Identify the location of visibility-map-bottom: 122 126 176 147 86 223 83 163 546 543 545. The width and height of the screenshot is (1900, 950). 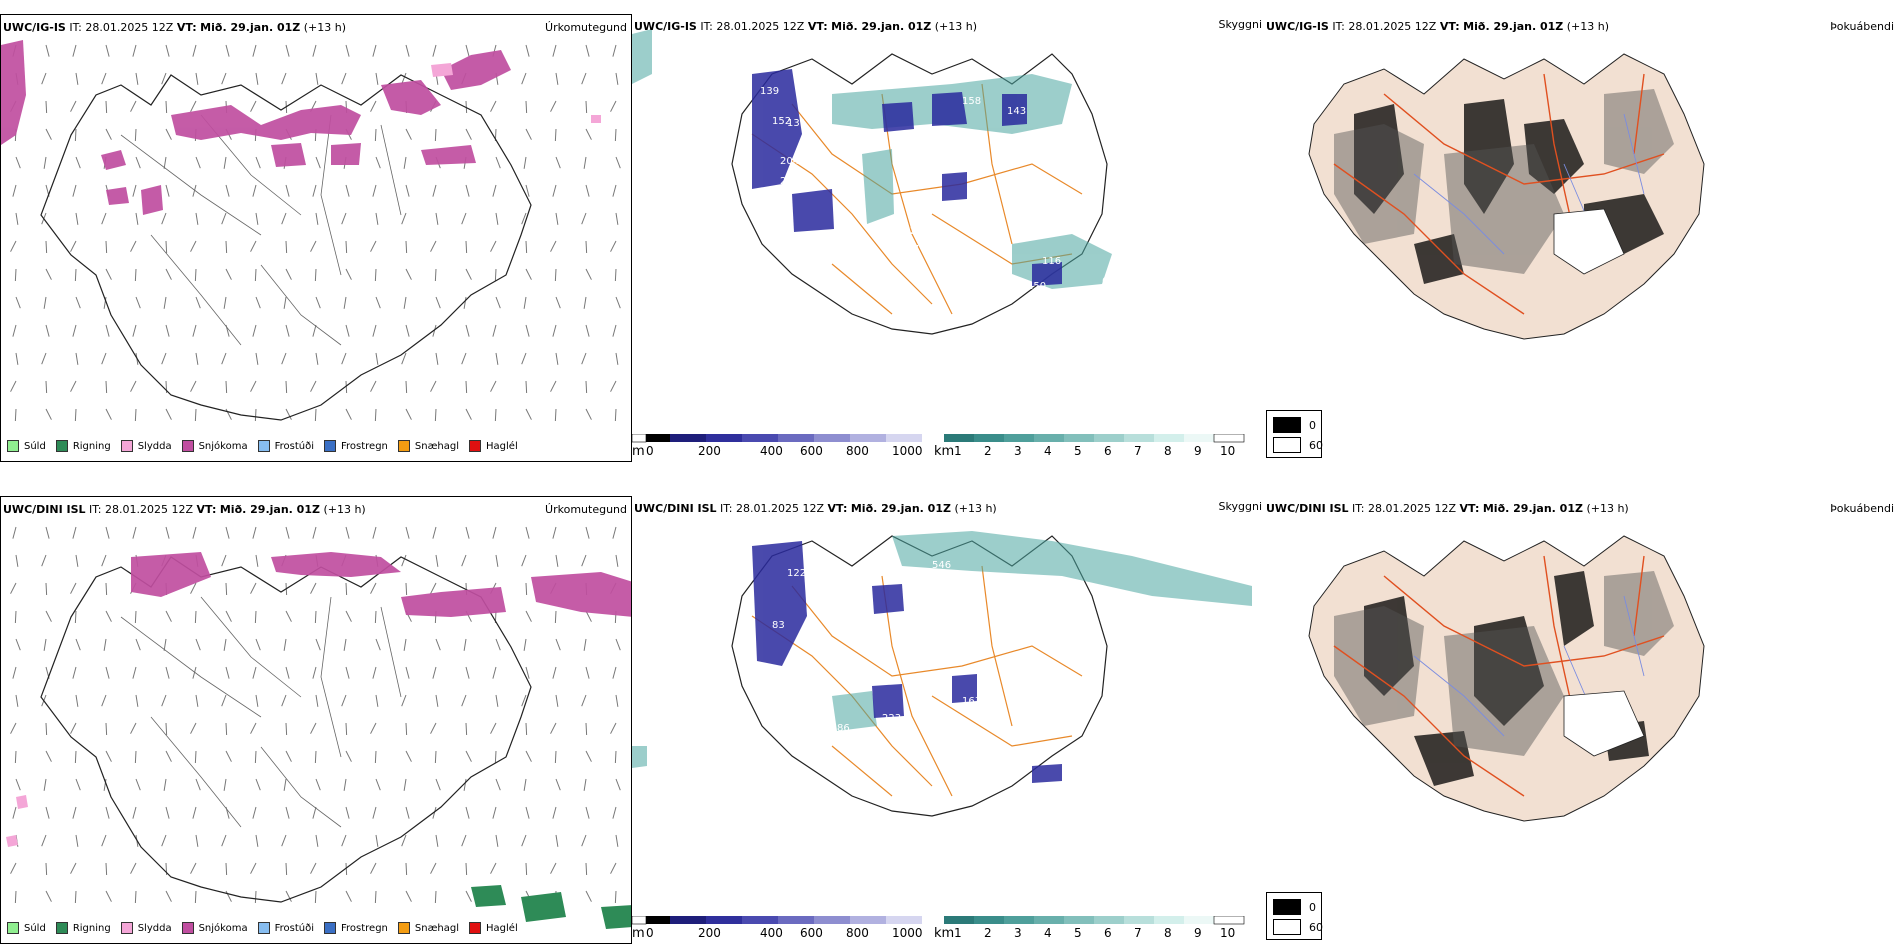
(942, 674).